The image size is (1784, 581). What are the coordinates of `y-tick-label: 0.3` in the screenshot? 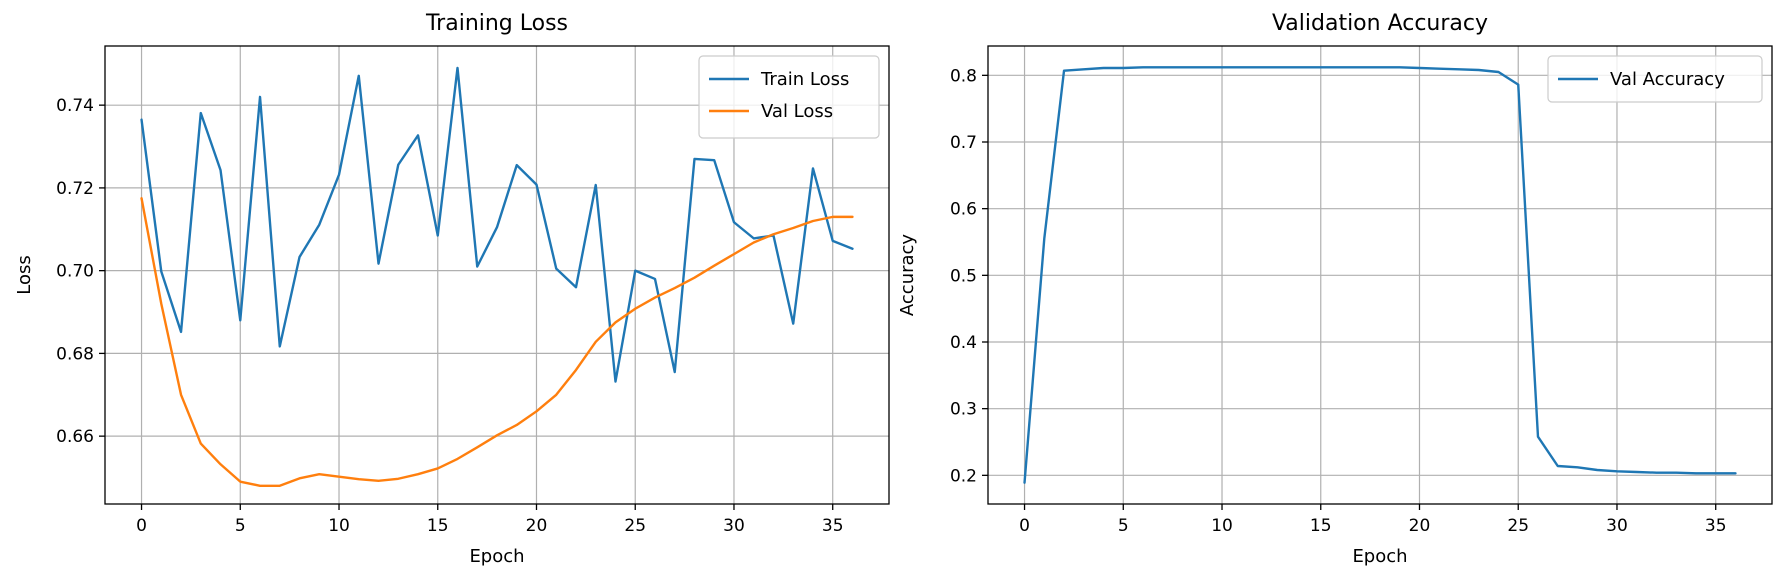 It's located at (963, 410).